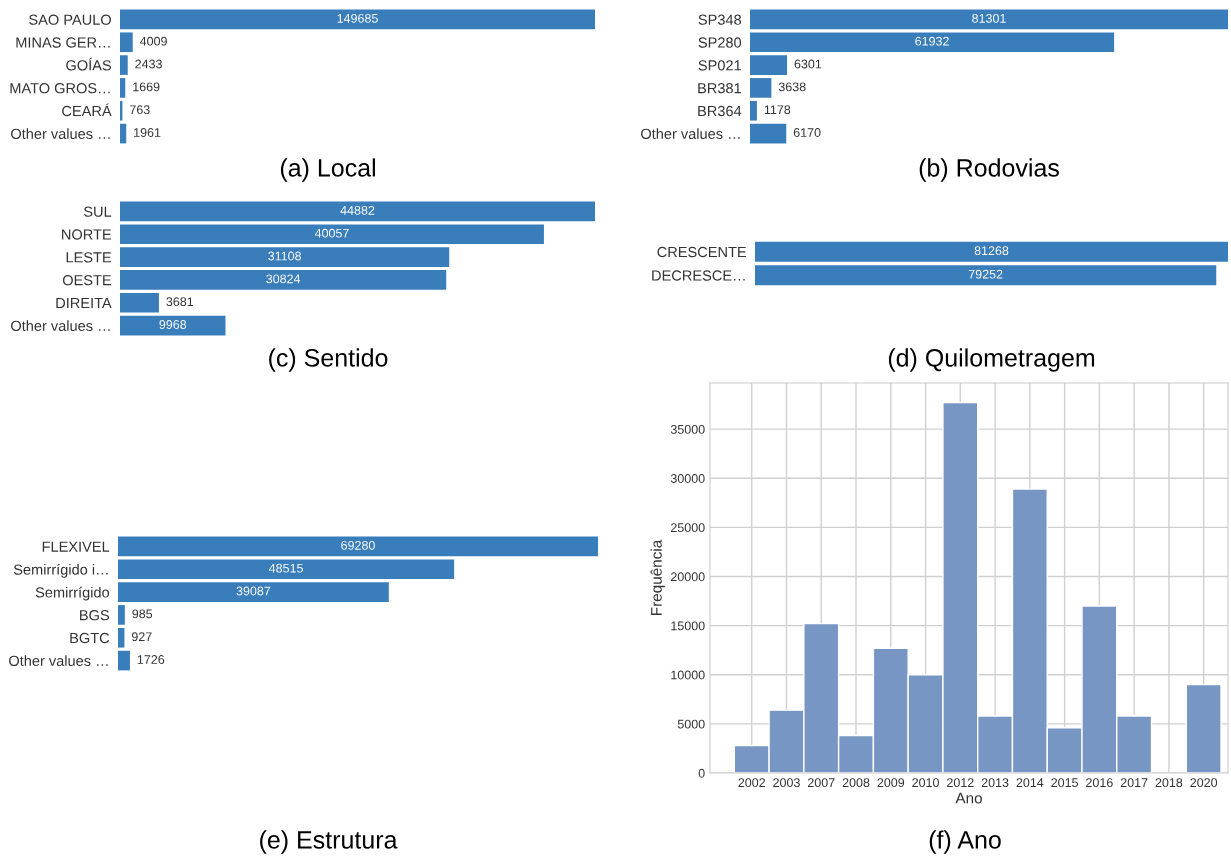  What do you see at coordinates (792, 87) in the screenshot?
I see `data-label: 3638` at bounding box center [792, 87].